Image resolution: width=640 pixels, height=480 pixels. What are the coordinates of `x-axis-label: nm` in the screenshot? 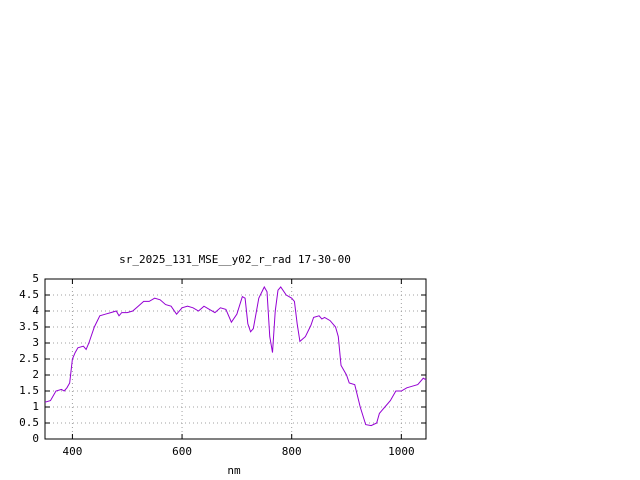 It's located at (234, 470).